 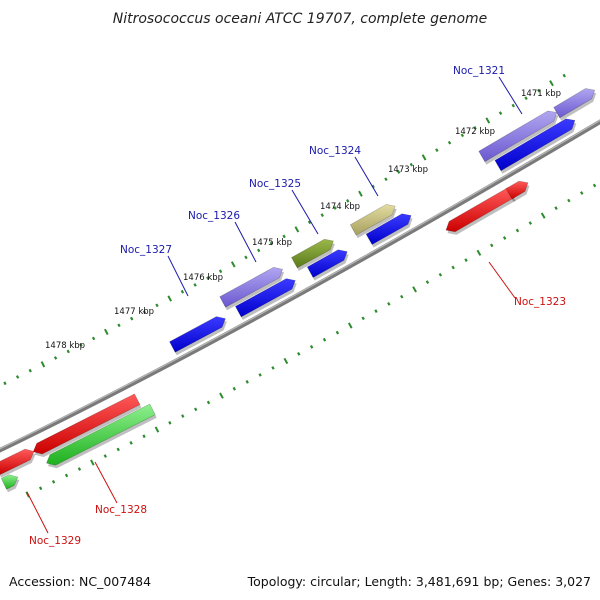 I want to click on gene-arrow-noc-1326-lower, so click(x=265, y=299).